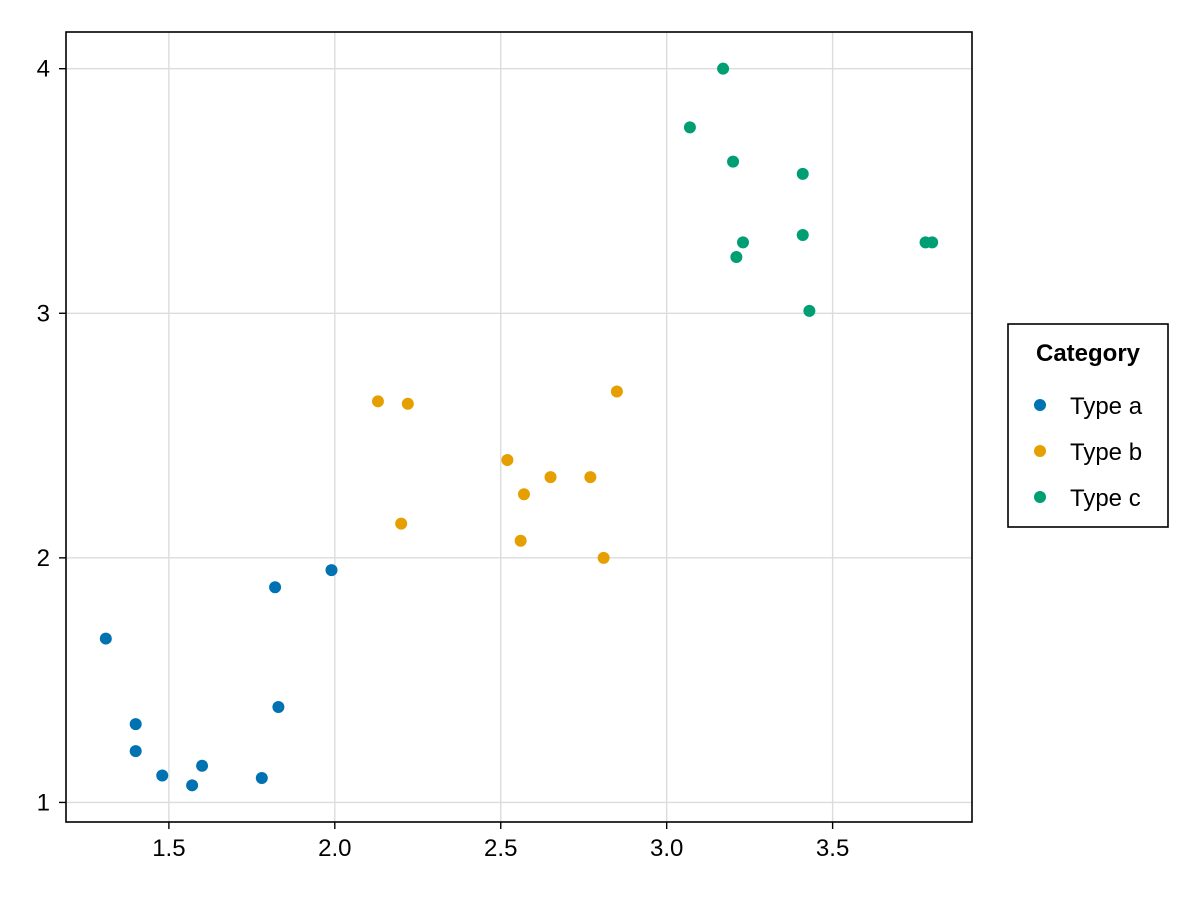 The image size is (1200, 900). What do you see at coordinates (1088, 353) in the screenshot?
I see `legend-title: Category` at bounding box center [1088, 353].